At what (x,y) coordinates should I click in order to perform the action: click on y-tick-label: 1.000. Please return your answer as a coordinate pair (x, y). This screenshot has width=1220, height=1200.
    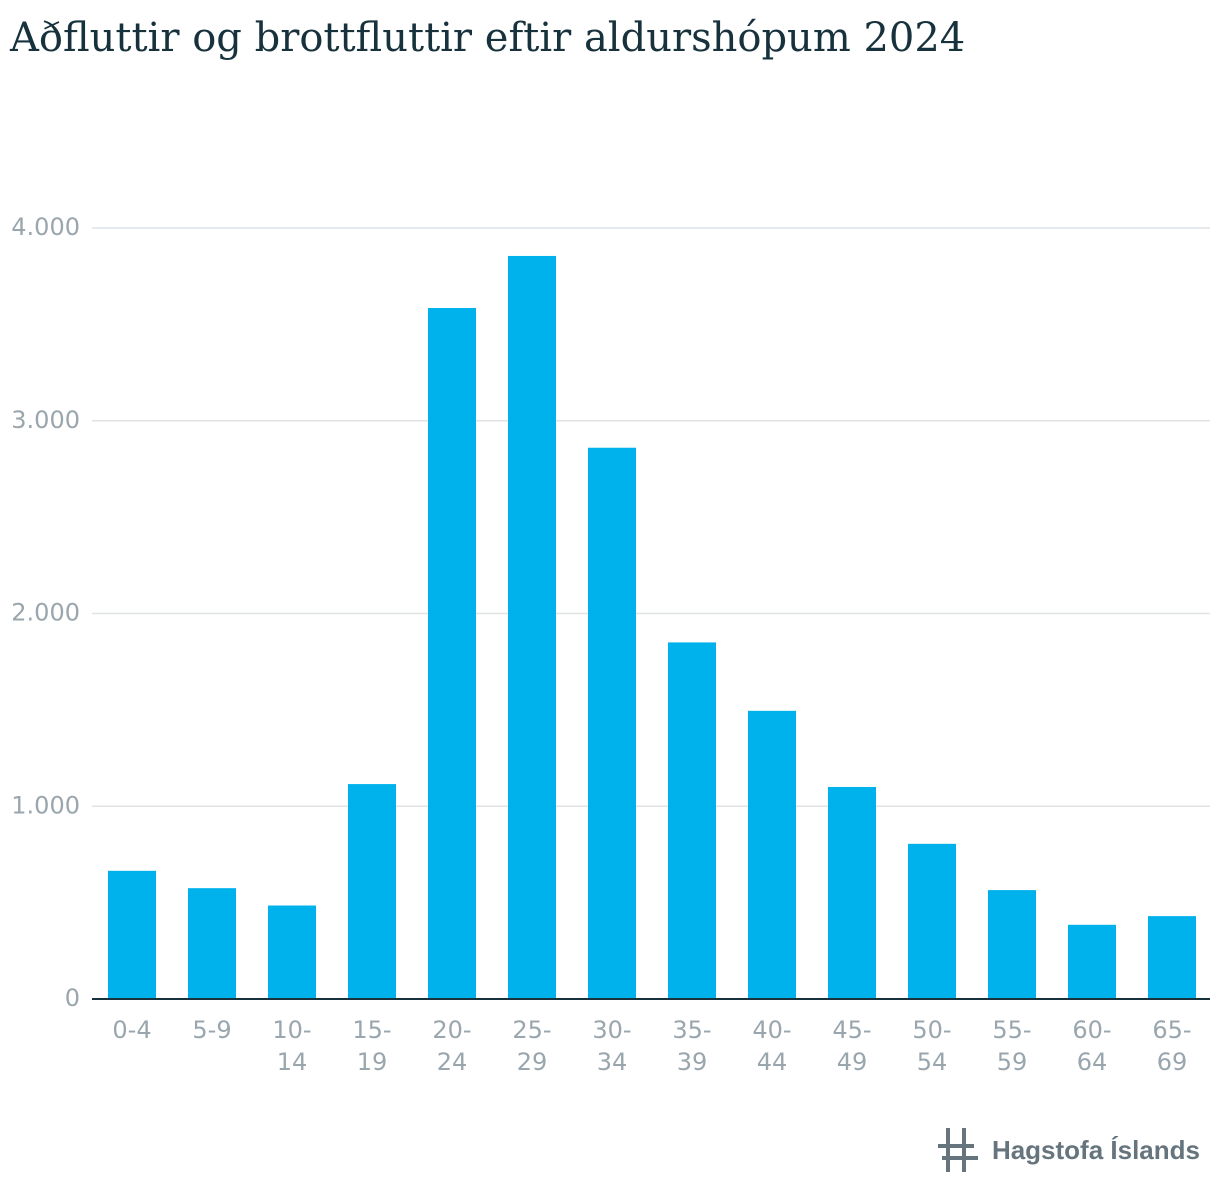
    Looking at the image, I should click on (45, 805).